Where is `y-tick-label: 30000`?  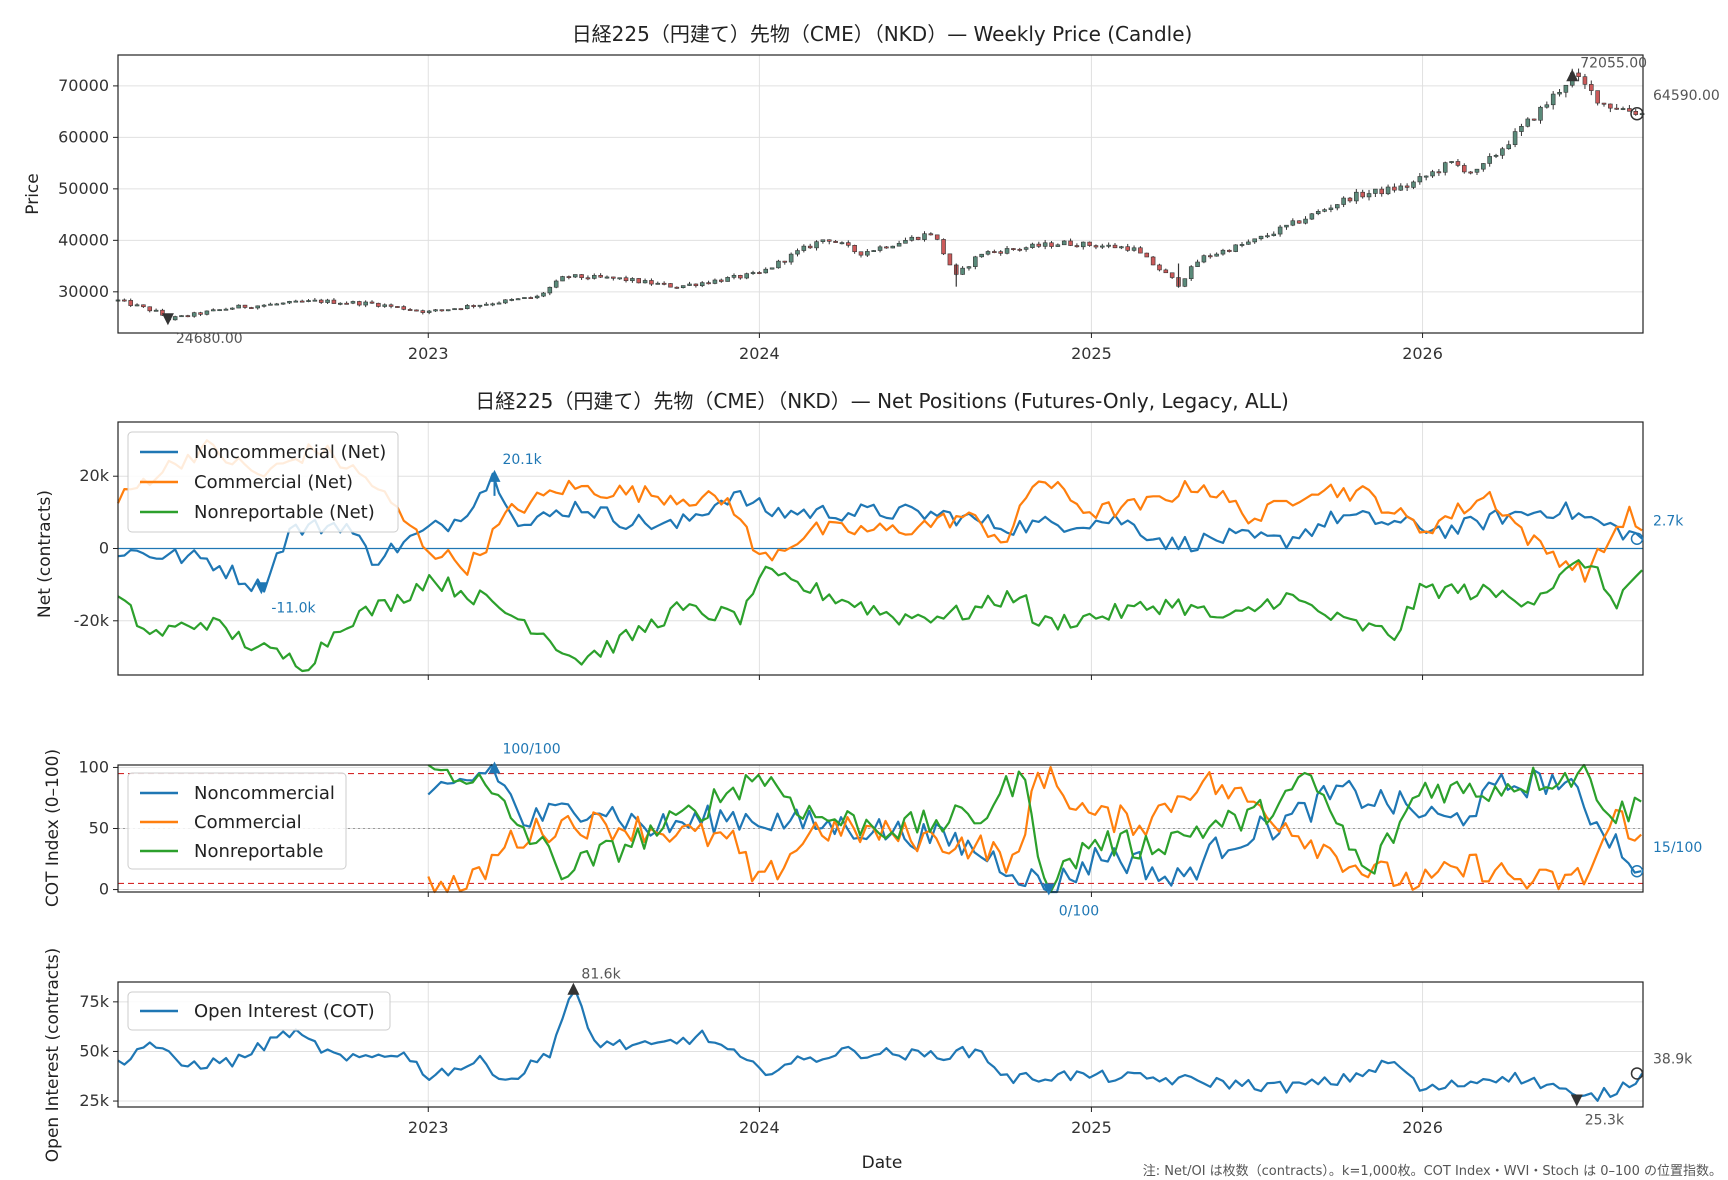 y-tick-label: 30000 is located at coordinates (83, 291).